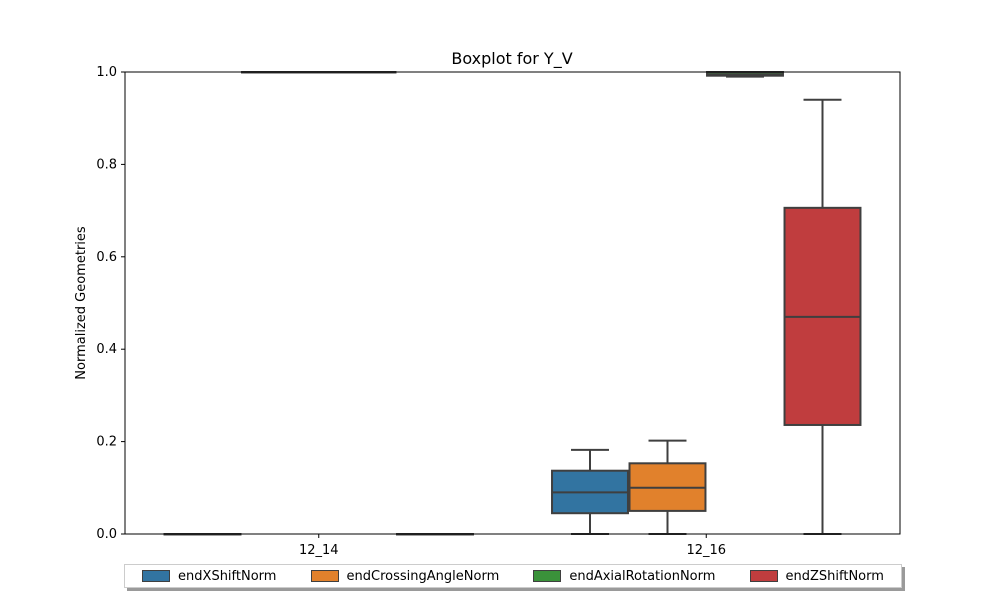 The image size is (1000, 600). Describe the element at coordinates (423, 576) in the screenshot. I see `legend-label: endCrossingAngleNorm` at that location.